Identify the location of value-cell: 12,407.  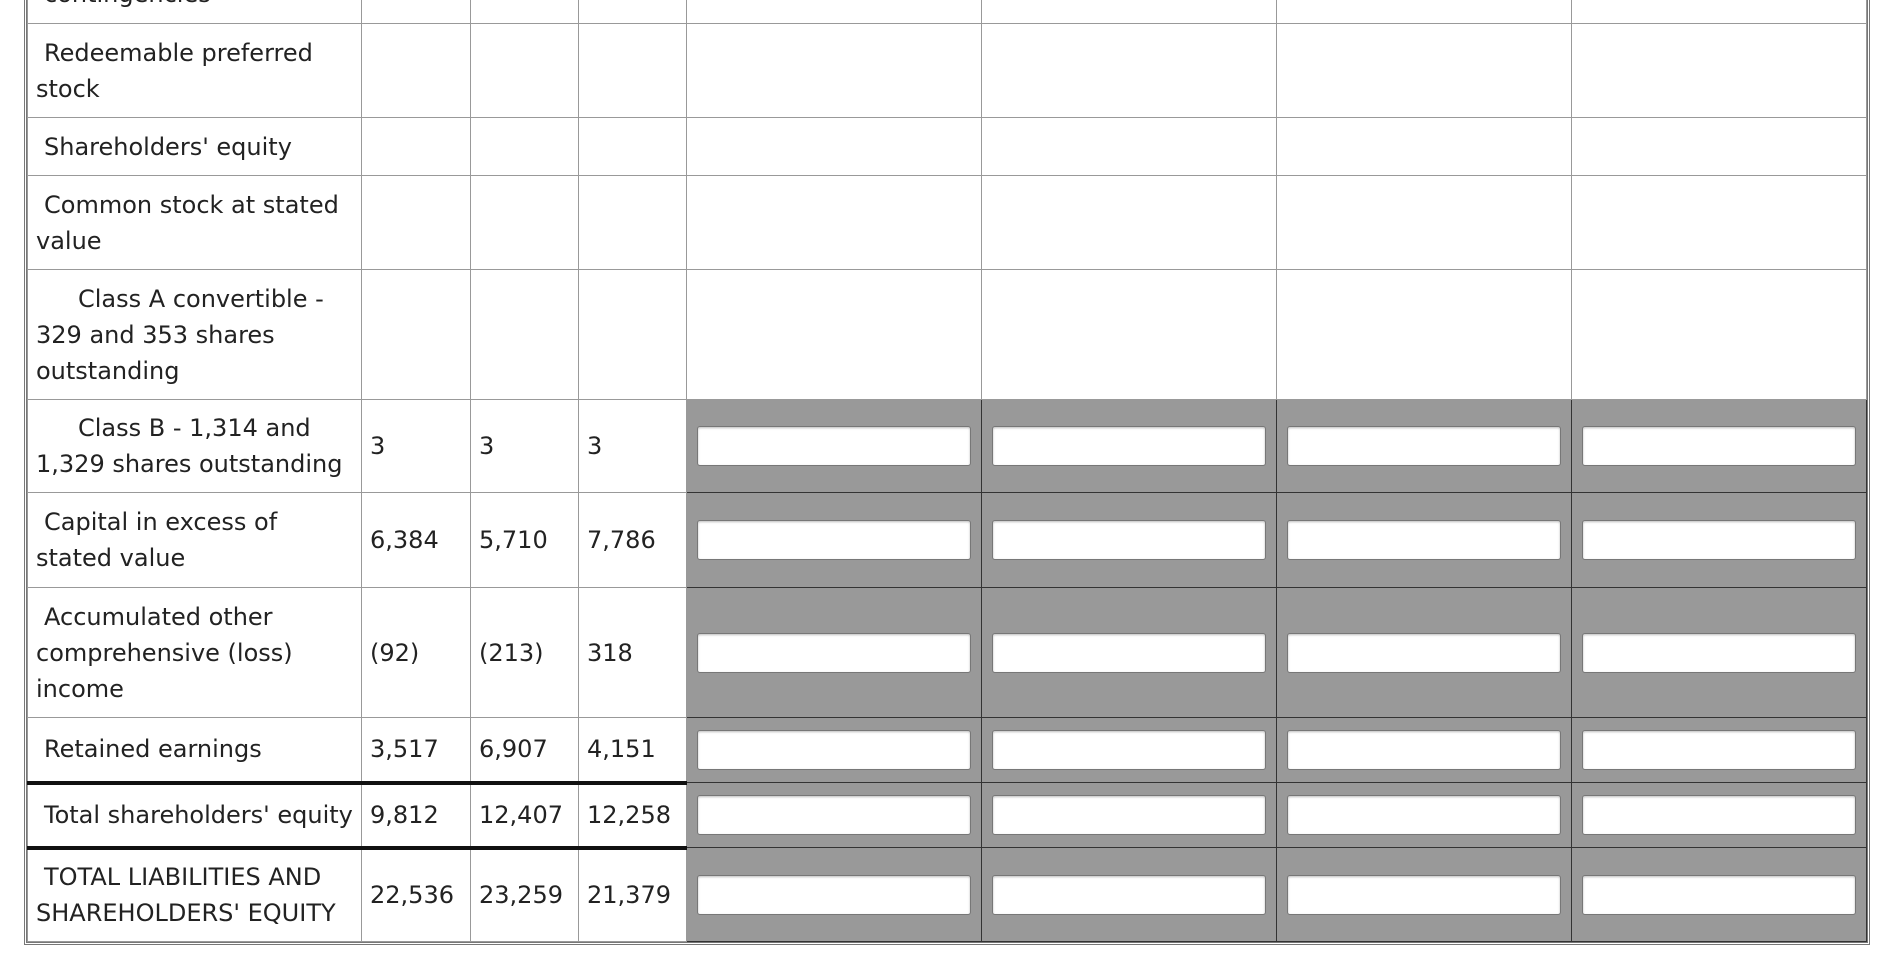
(524, 814).